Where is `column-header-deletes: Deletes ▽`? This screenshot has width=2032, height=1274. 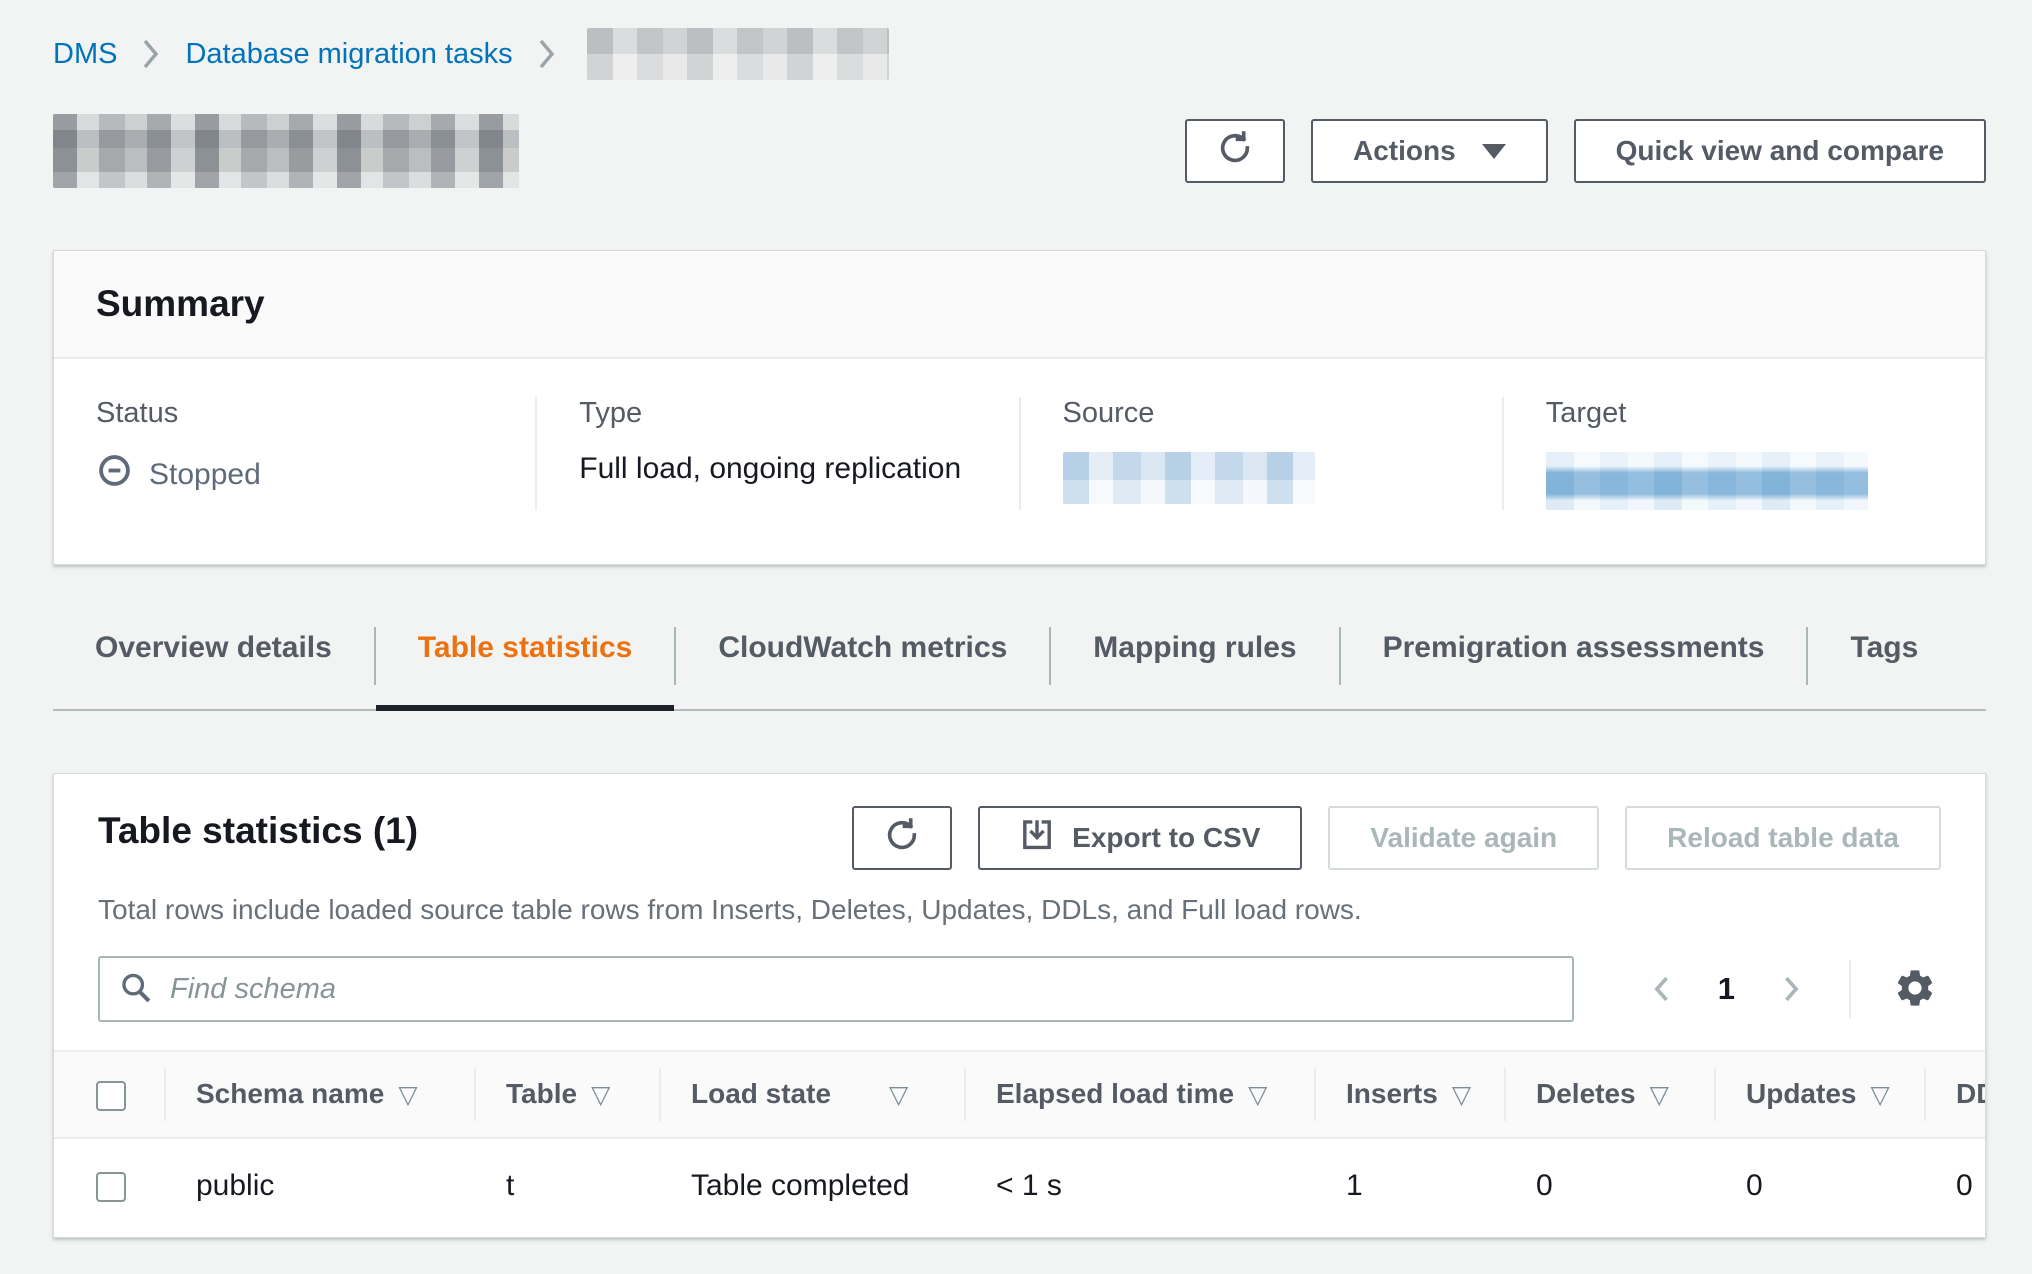
column-header-deletes: Deletes ▽ is located at coordinates (1609, 1094).